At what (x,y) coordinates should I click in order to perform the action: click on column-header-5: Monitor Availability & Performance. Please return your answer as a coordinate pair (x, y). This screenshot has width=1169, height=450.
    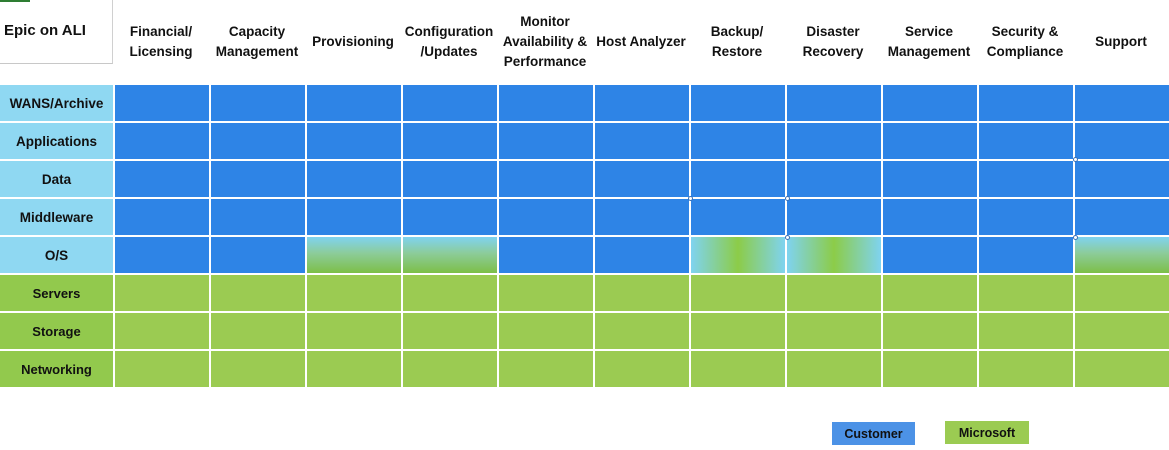
    Looking at the image, I should click on (545, 41).